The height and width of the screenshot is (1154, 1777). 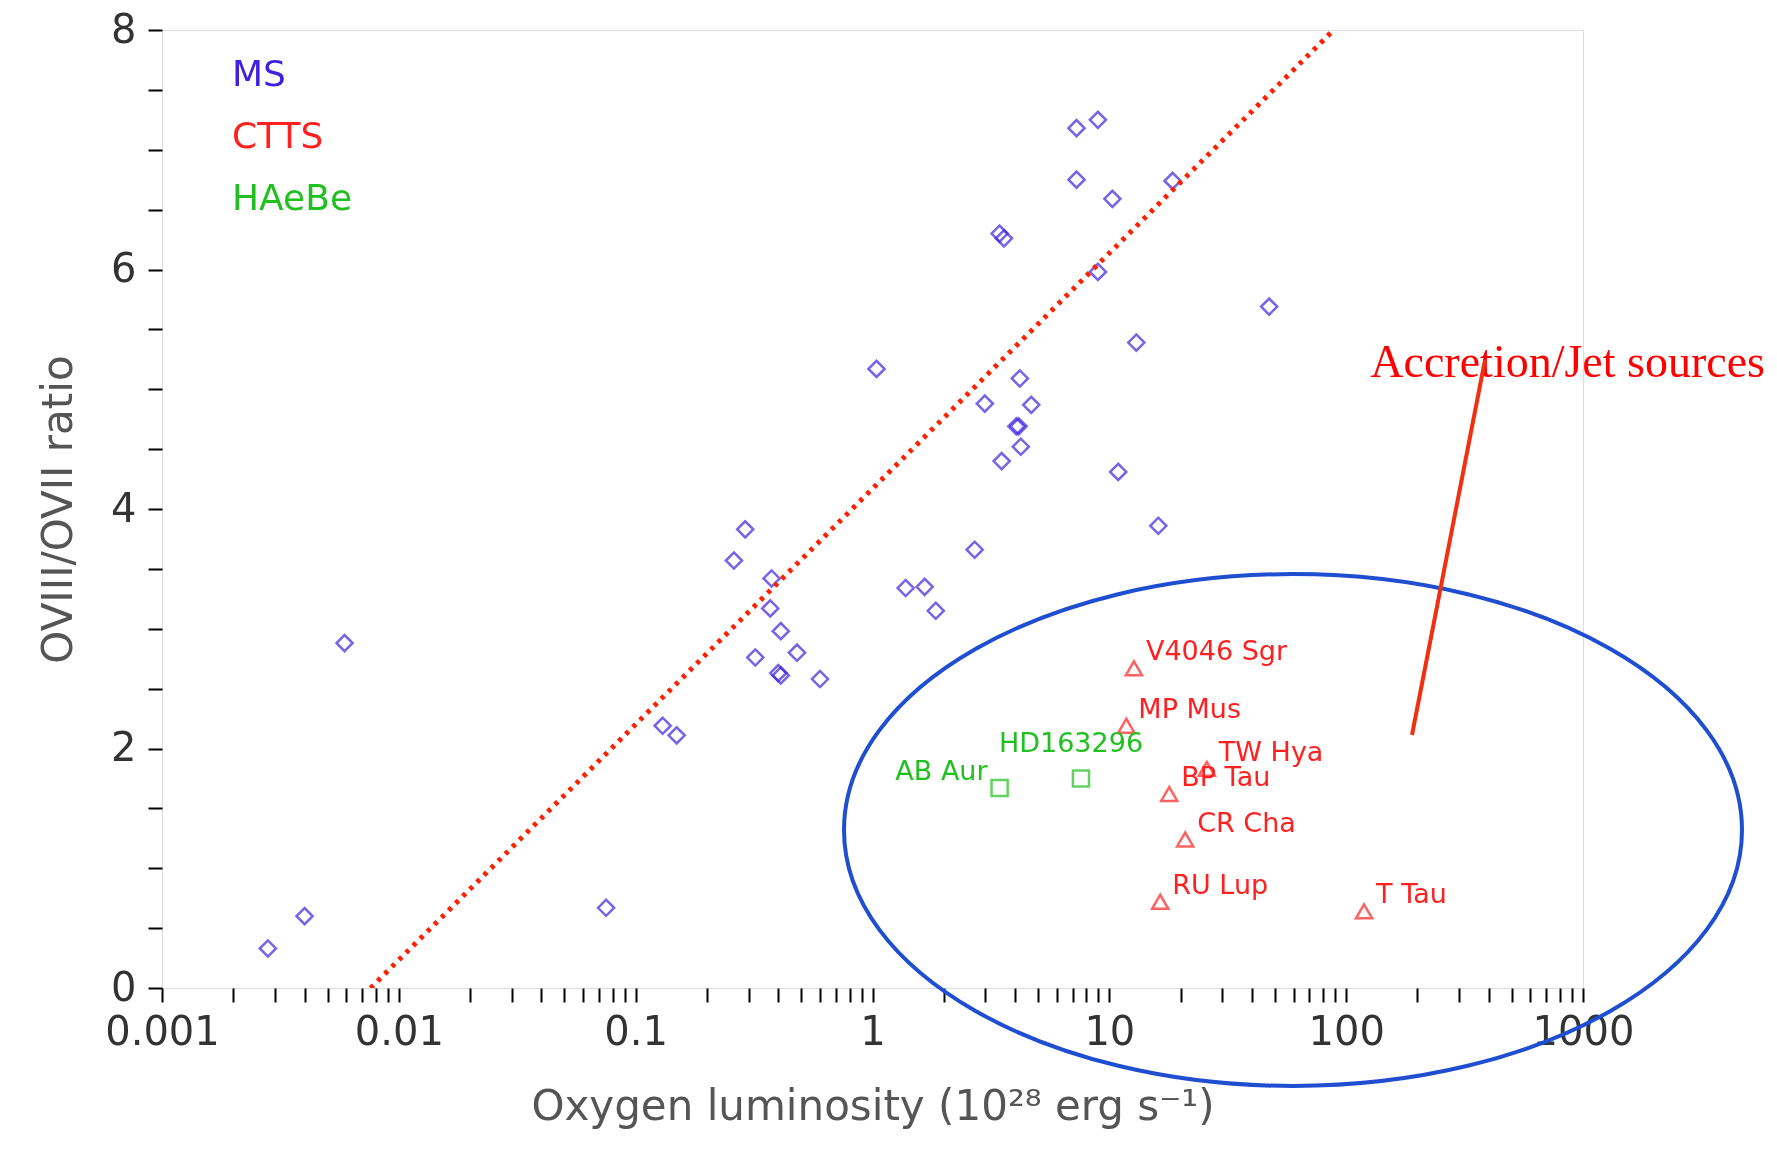 What do you see at coordinates (124, 747) in the screenshot?
I see `y-tick-label: 2` at bounding box center [124, 747].